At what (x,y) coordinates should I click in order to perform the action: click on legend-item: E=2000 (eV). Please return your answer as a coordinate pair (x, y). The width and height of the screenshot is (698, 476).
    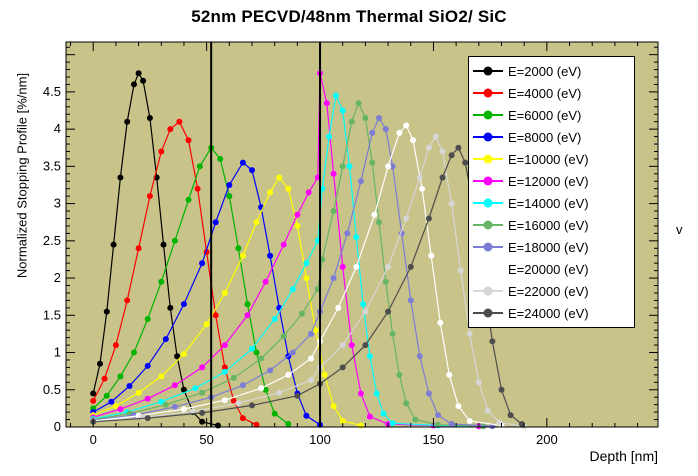
    Looking at the image, I should click on (553, 71).